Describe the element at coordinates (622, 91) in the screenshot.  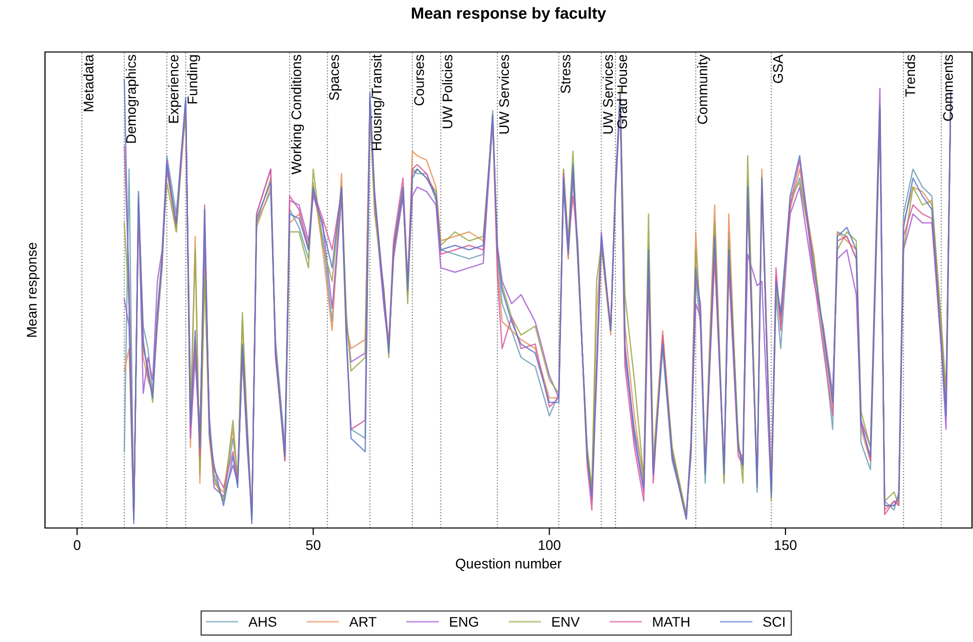
I see `ref-line-label: Grad House` at that location.